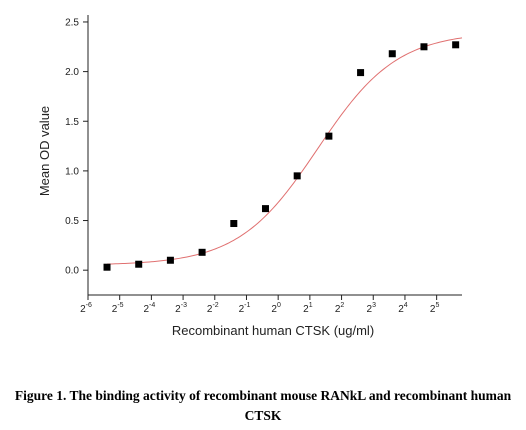 The width and height of the screenshot is (526, 430). Describe the element at coordinates (245, 308) in the screenshot. I see `x-tick-label: 2-1` at that location.